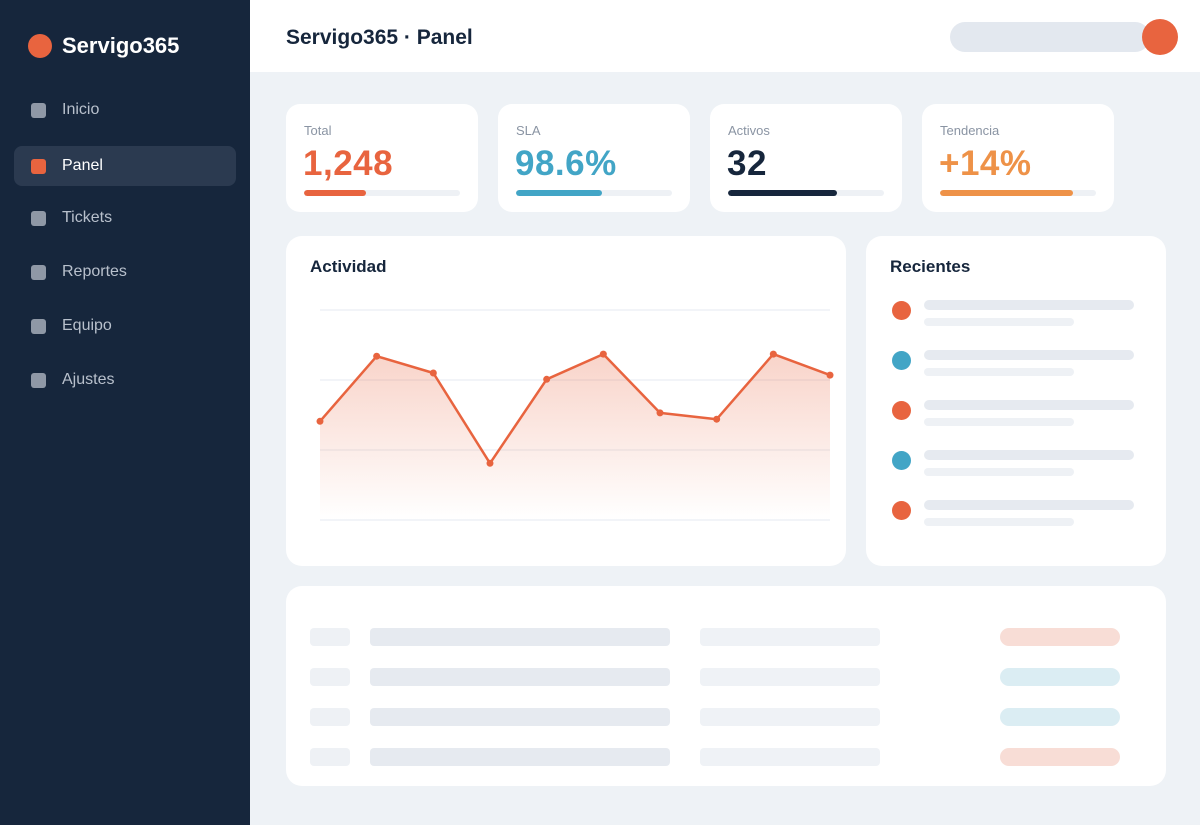 The width and height of the screenshot is (1200, 825). I want to click on brand-name: Servigo365, so click(121, 45).